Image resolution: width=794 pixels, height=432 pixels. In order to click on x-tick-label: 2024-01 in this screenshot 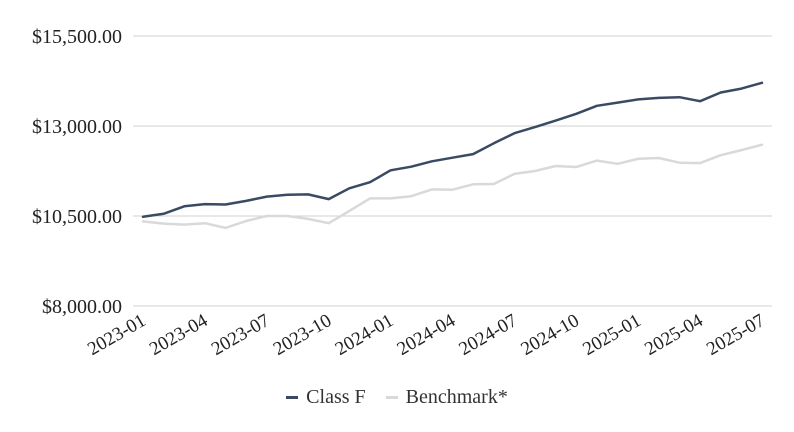, I will do `click(364, 335)`.